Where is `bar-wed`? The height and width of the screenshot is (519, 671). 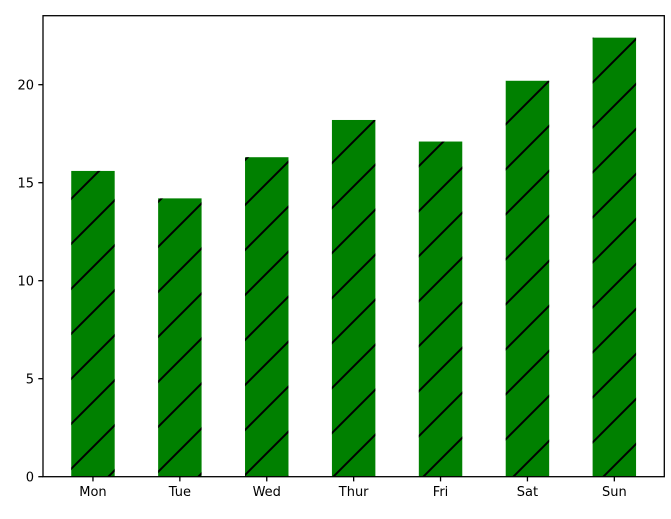 bar-wed is located at coordinates (267, 317).